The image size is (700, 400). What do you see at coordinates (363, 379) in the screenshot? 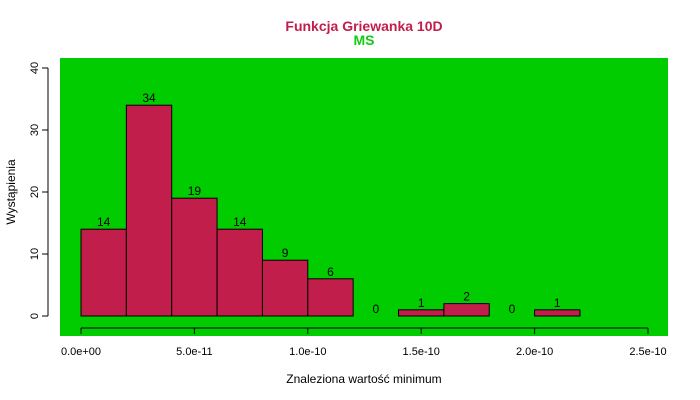
I see `x-axis-label: Znaleziona wartość minimum` at bounding box center [363, 379].